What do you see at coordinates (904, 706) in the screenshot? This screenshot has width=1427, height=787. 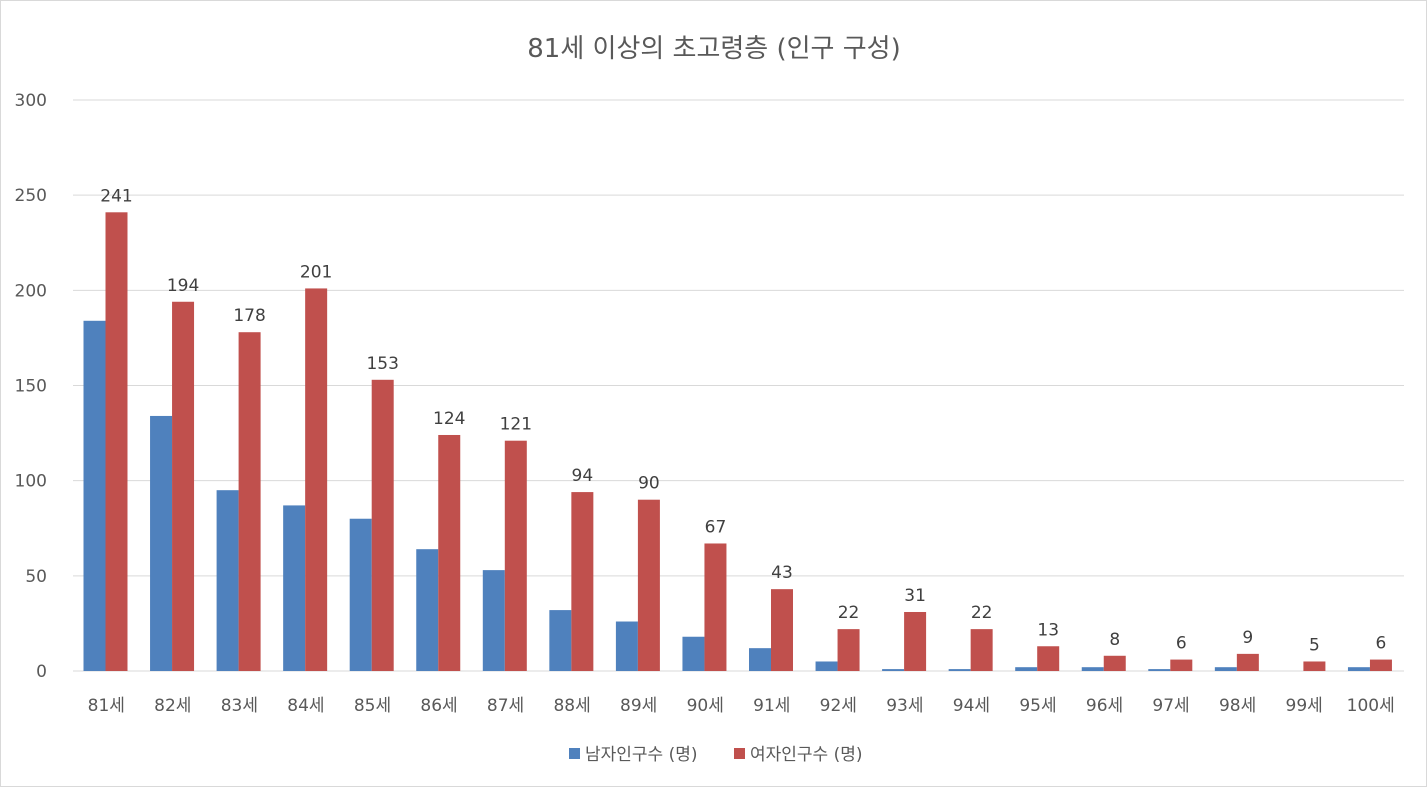 I see `x-tick-label: 93세` at bounding box center [904, 706].